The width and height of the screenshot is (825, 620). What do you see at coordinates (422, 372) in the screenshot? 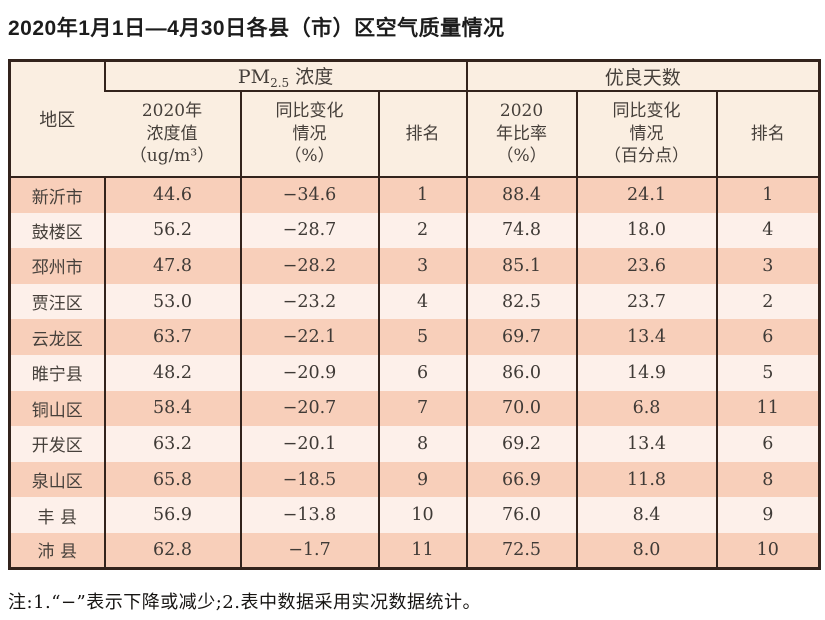
I see `pm-rank-cell: 6` at bounding box center [422, 372].